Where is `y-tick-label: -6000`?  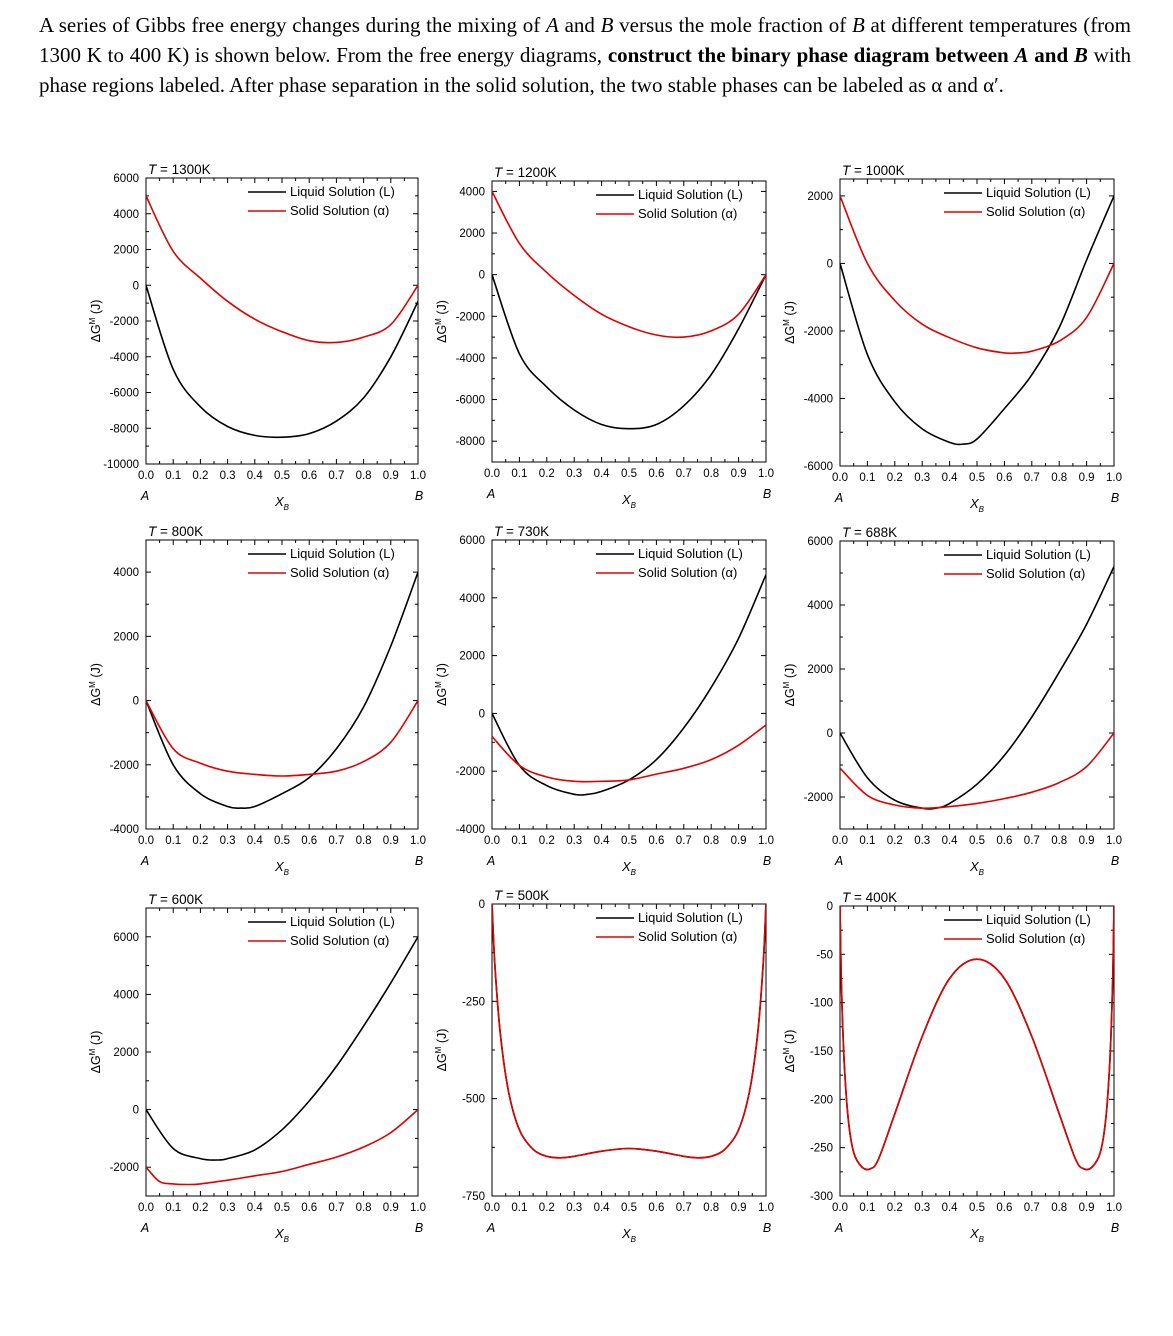 y-tick-label: -6000 is located at coordinates (470, 401).